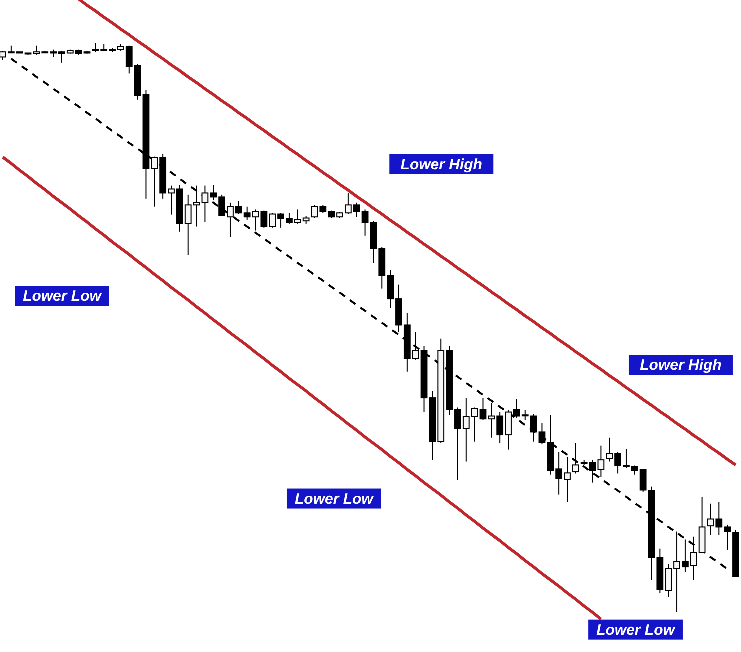 Image resolution: width=741 pixels, height=652 pixels. Describe the element at coordinates (636, 630) in the screenshot. I see `text: Lower Low` at that location.